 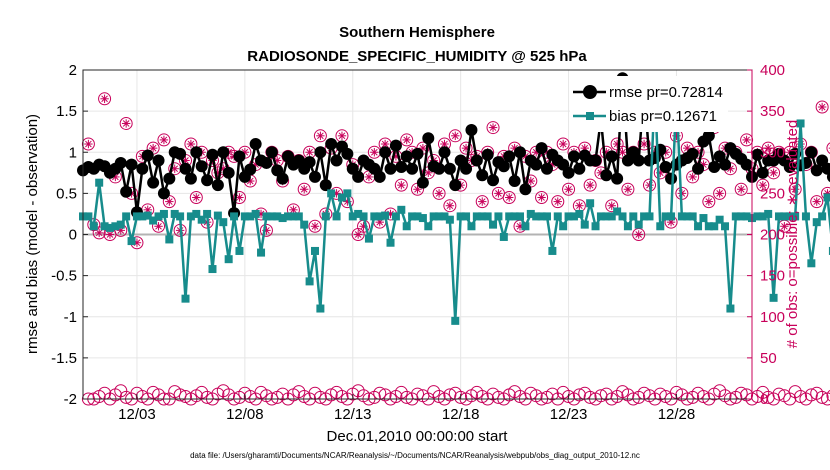 What do you see at coordinates (137, 414) in the screenshot?
I see `x-tick-label: 12/03` at bounding box center [137, 414].